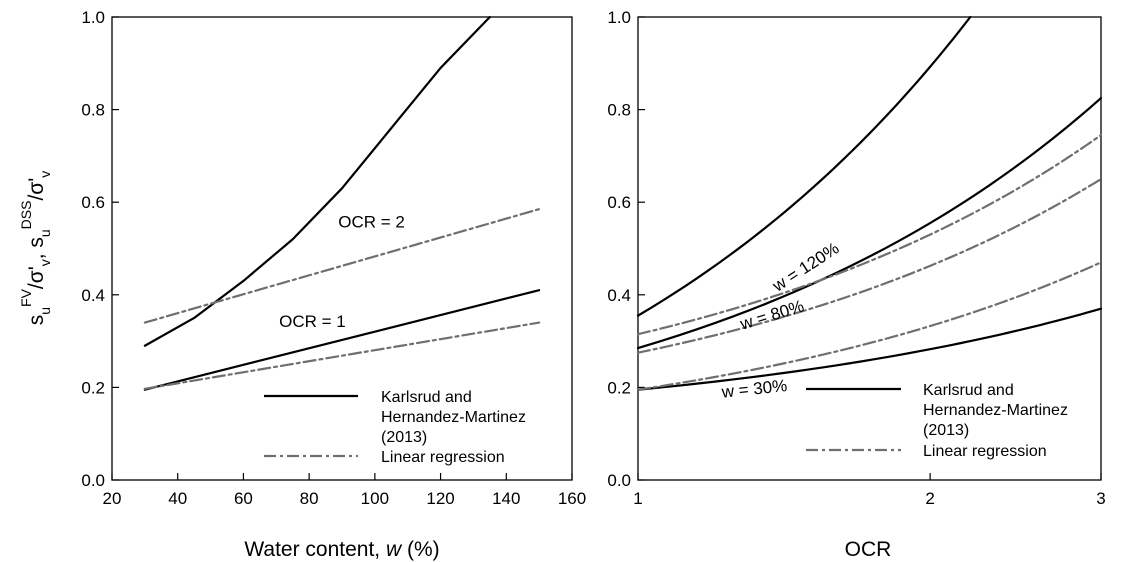 The height and width of the screenshot is (562, 1123). I want to click on left-y-tick-label: 1.0, so click(93, 17).